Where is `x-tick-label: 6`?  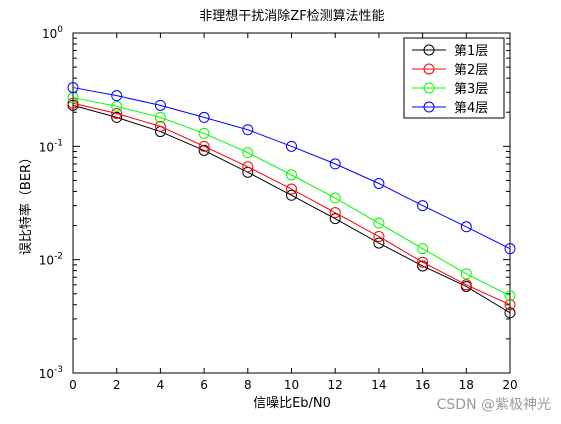 x-tick-label: 6 is located at coordinates (204, 385).